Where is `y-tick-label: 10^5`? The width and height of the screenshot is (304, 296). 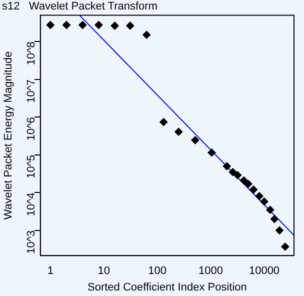 y-tick-label: 10^5 is located at coordinates (31, 166).